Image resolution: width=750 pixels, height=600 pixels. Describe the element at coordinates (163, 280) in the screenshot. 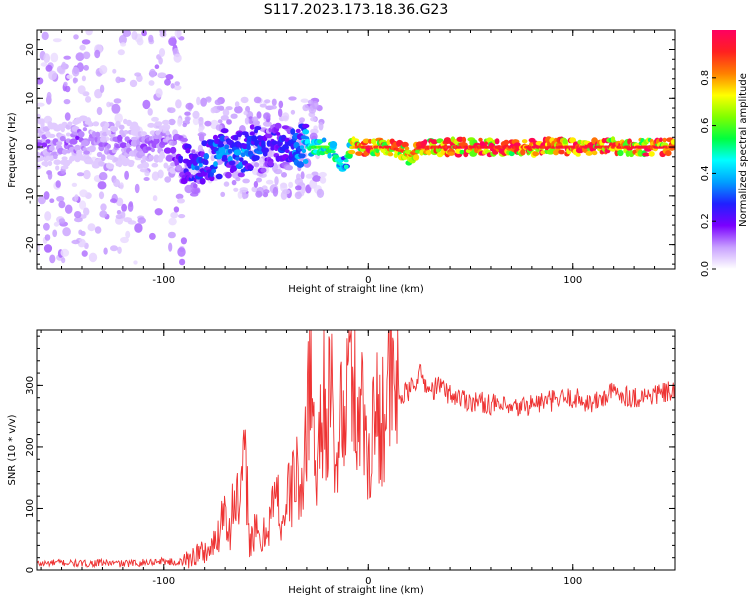

I see `x-tick-label: -100` at that location.